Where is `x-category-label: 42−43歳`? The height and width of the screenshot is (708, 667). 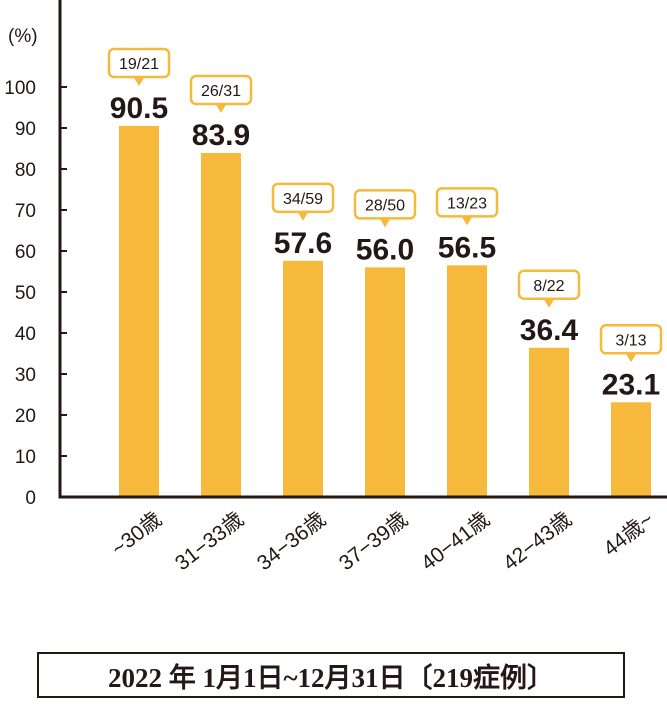 x-category-label: 42−43歳 is located at coordinates (537, 541).